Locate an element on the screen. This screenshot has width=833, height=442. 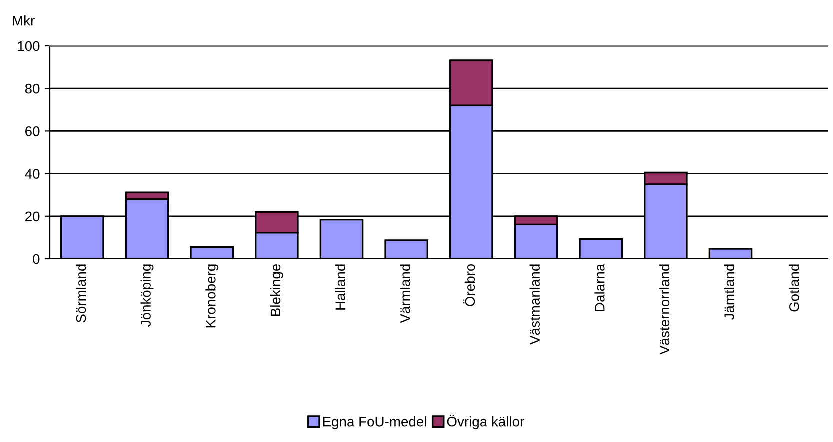
x-tick-label: Jämtland is located at coordinates (729, 292).